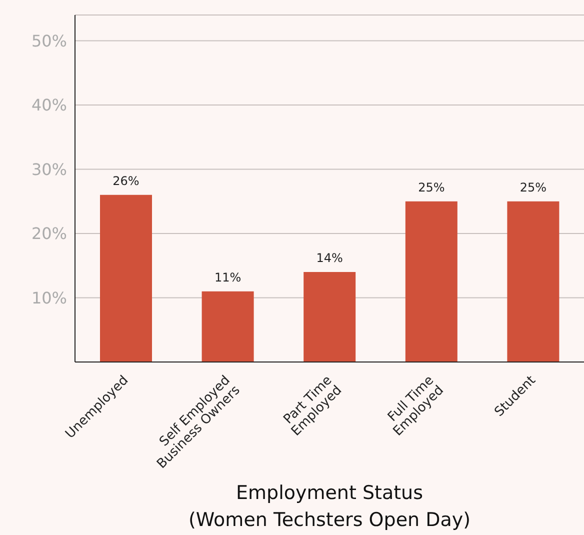  What do you see at coordinates (49, 169) in the screenshot?
I see `y-tick-label: 30%` at bounding box center [49, 169].